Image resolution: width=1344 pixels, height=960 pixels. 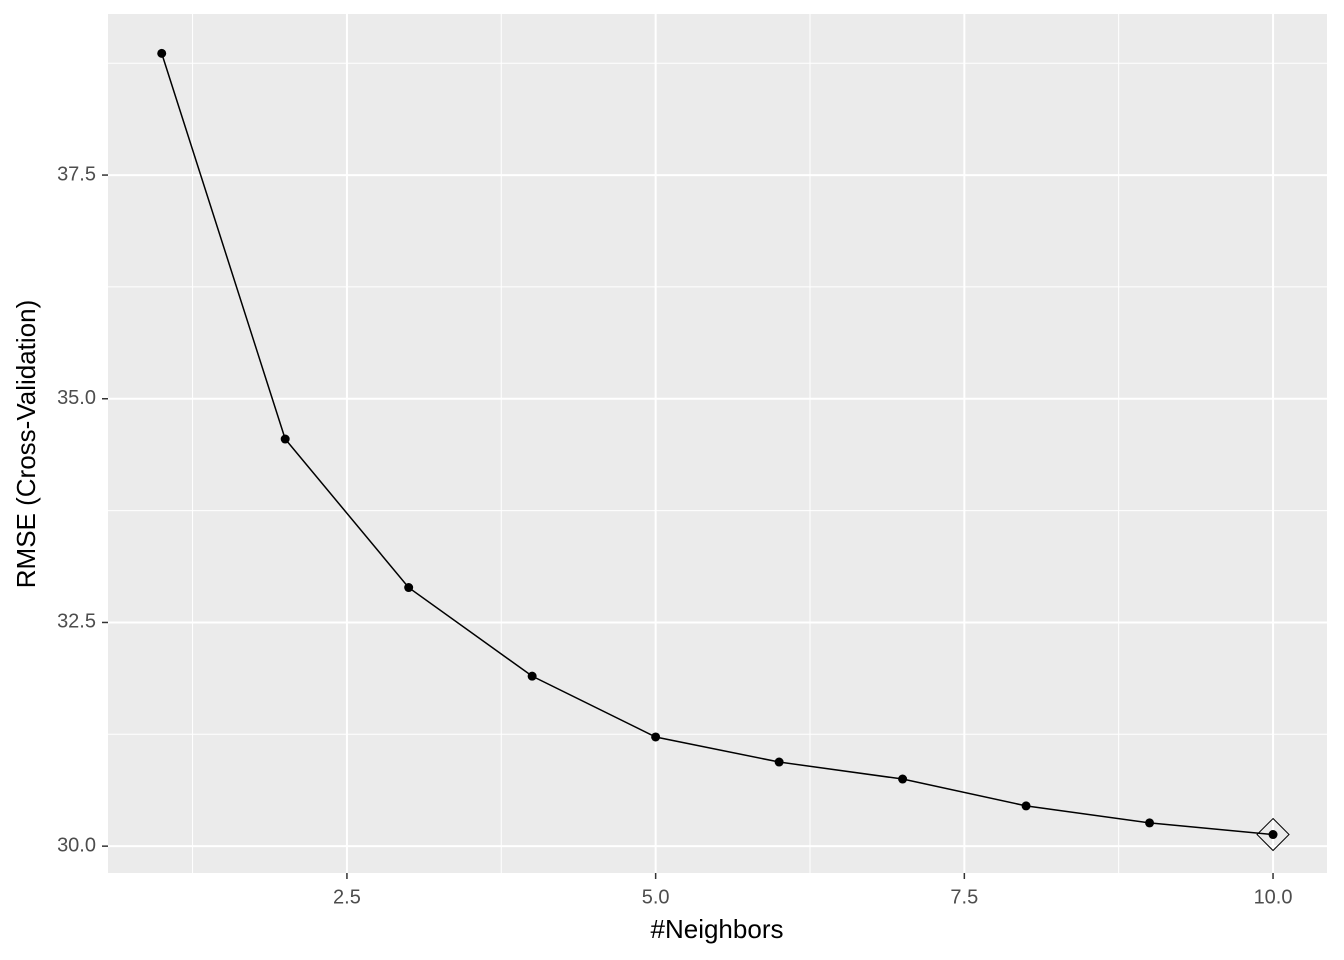 I want to click on y-tick-label: 30.0, so click(x=76, y=845).